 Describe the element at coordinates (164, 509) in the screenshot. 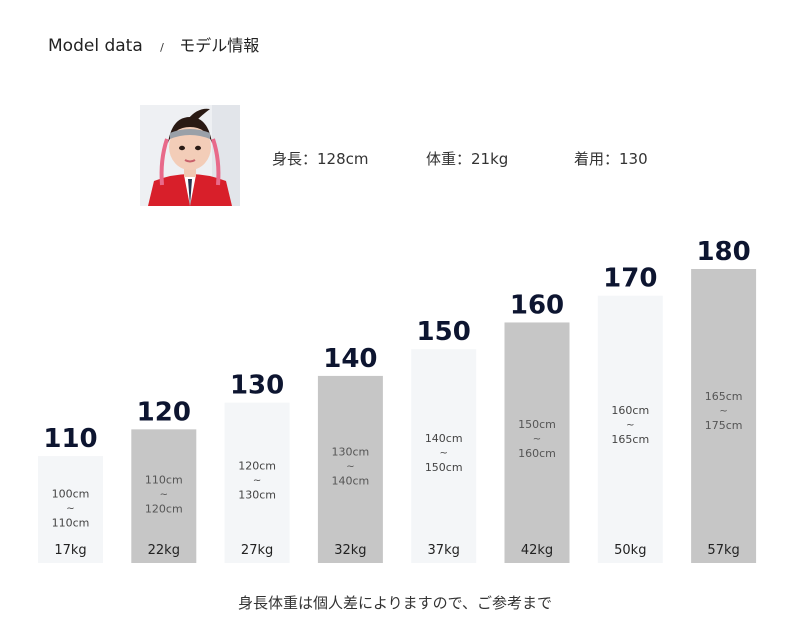

I see `height-range-max: 120cm` at that location.